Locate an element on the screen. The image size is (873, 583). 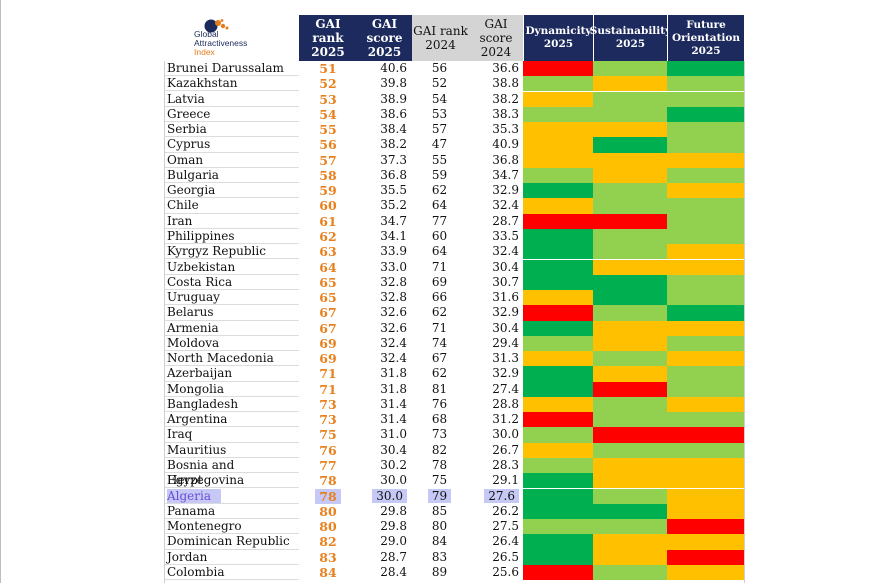
gai-score-2024: 30.7 is located at coordinates (505, 281).